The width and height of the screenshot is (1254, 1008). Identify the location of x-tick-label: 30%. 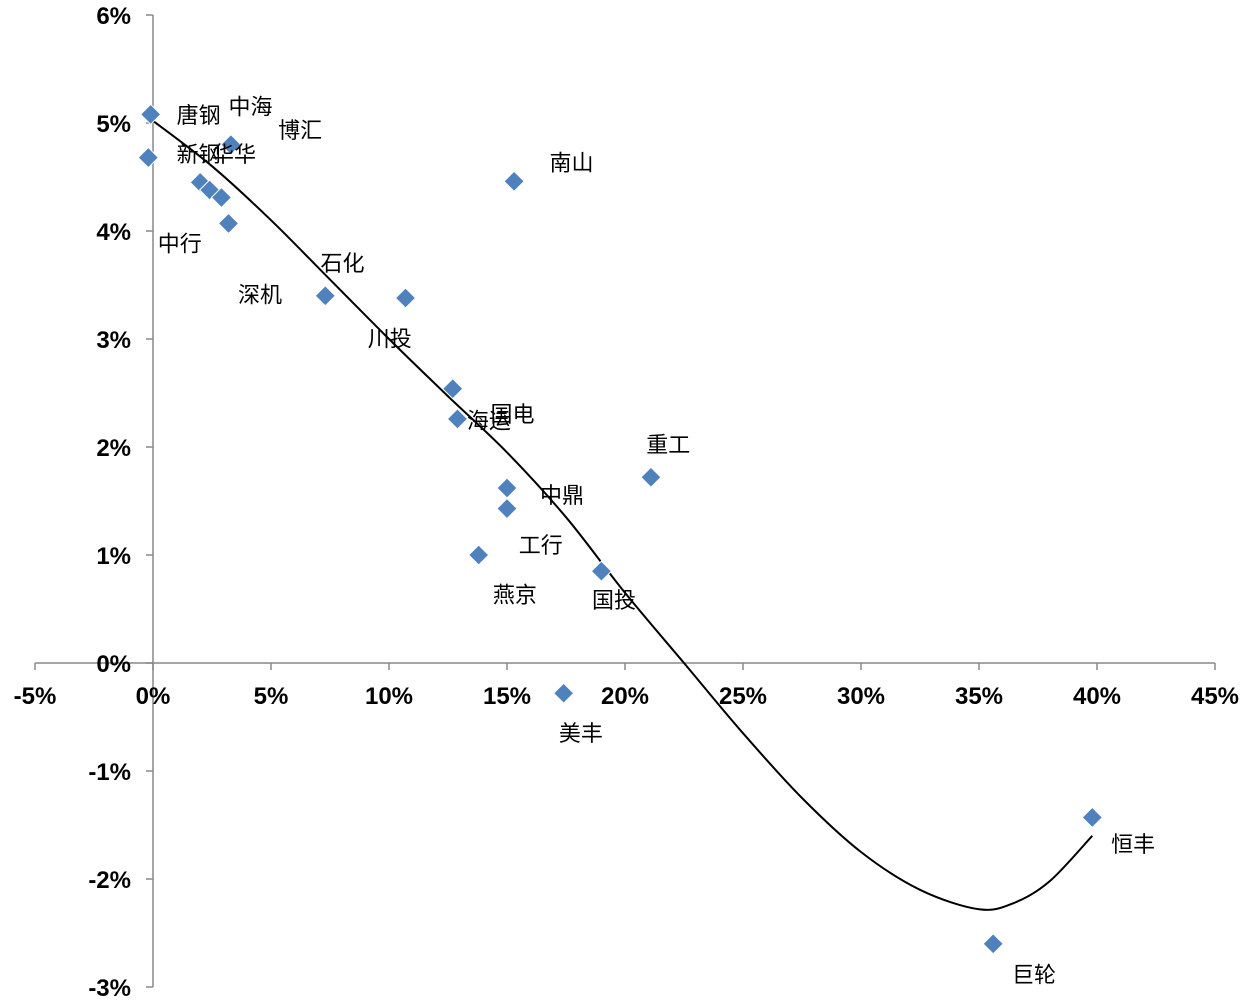
(861, 696).